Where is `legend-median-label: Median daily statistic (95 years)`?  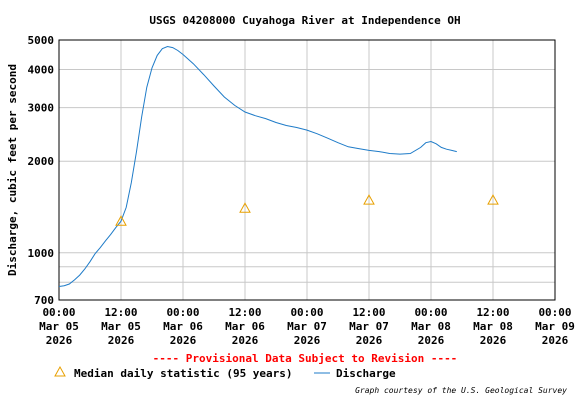
legend-median-label: Median daily statistic (95 years) is located at coordinates (183, 373).